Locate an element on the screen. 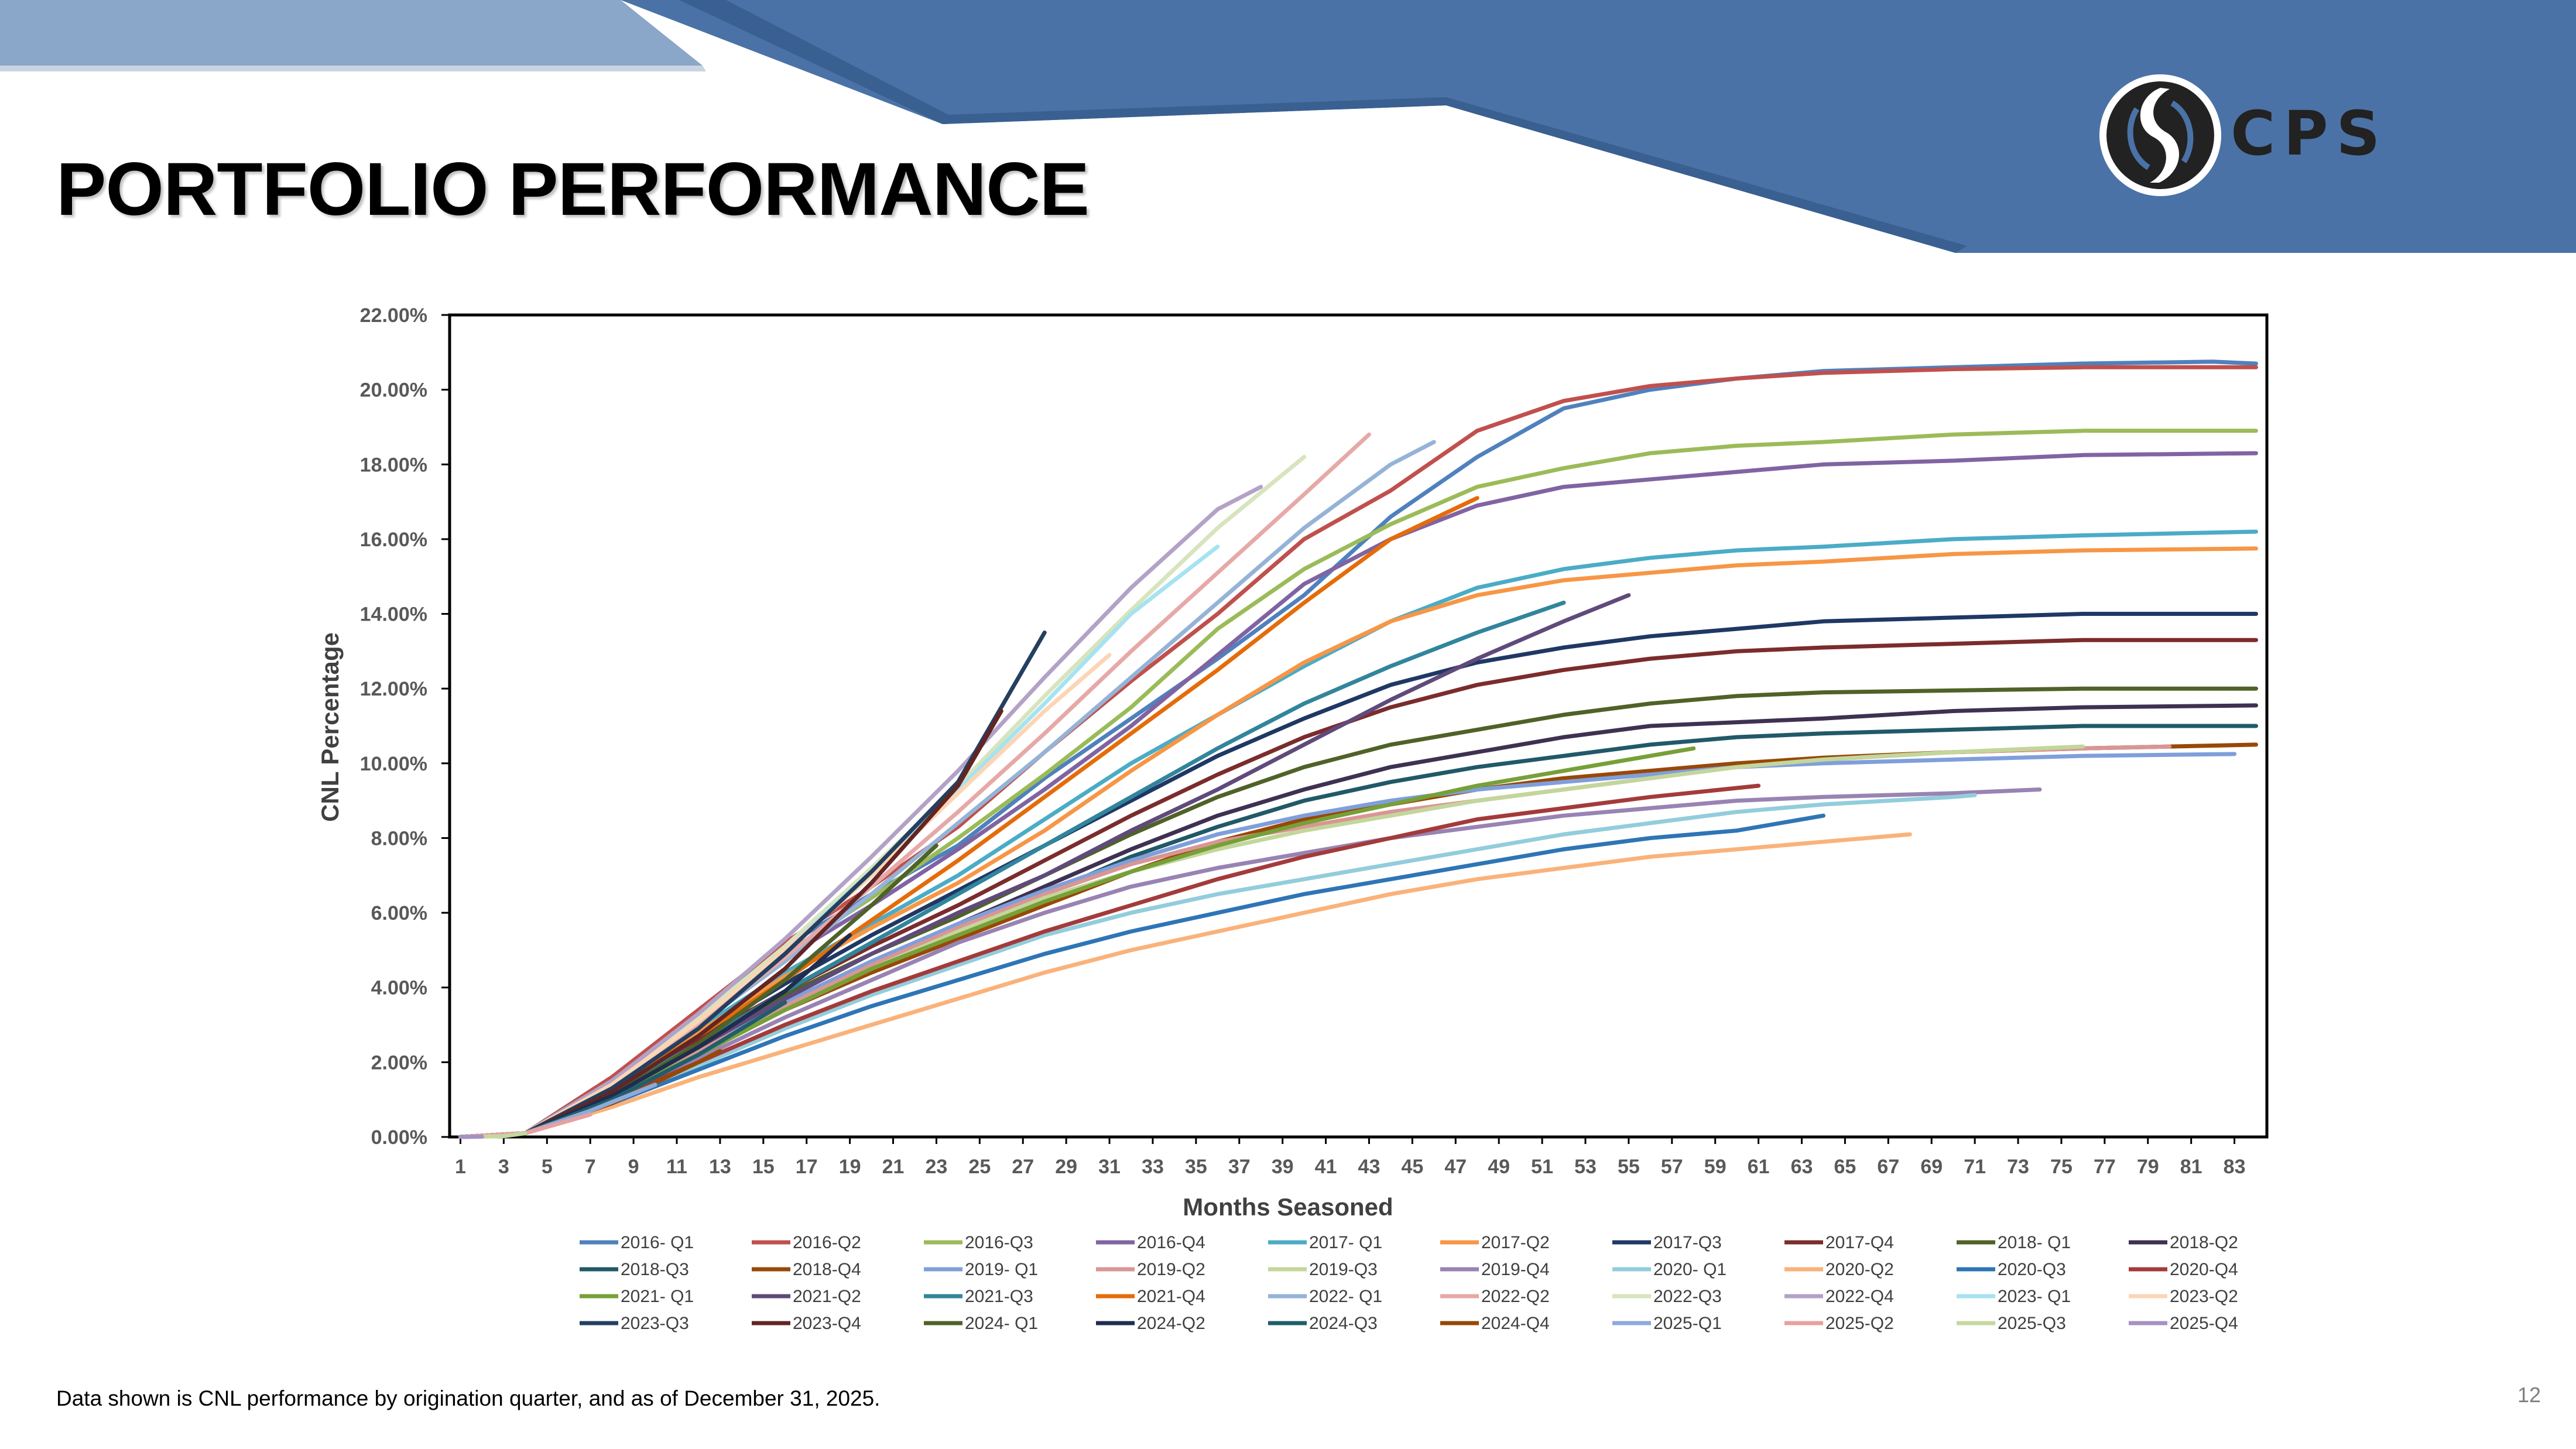 Image resolution: width=2576 pixels, height=1449 pixels. y-tick-label: 12.00% is located at coordinates (393, 689).